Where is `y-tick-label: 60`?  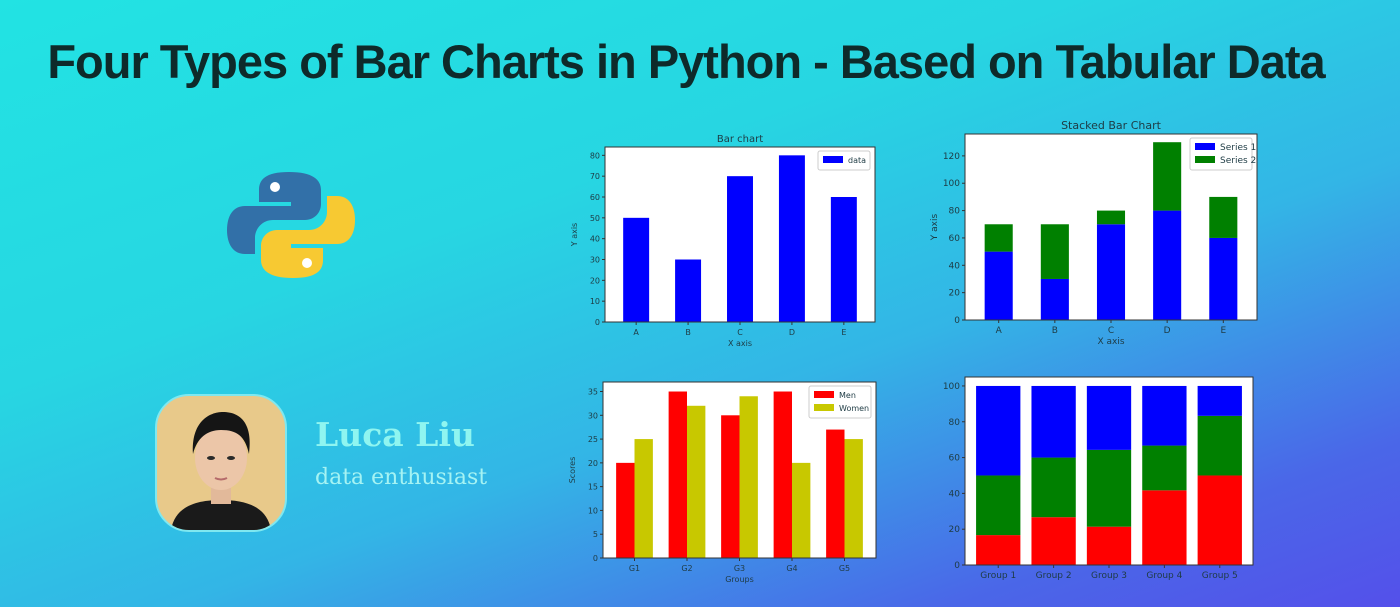
y-tick-label: 60 is located at coordinates (955, 459).